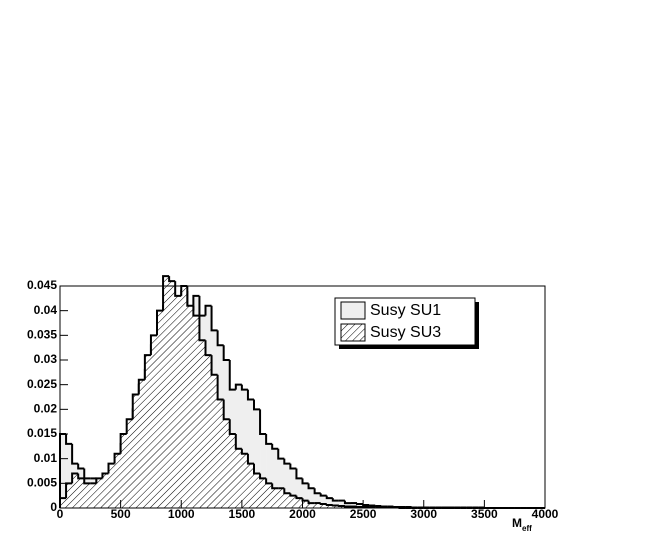 This screenshot has width=654, height=550. I want to click on y-tick-label: 0.02, so click(46, 409).